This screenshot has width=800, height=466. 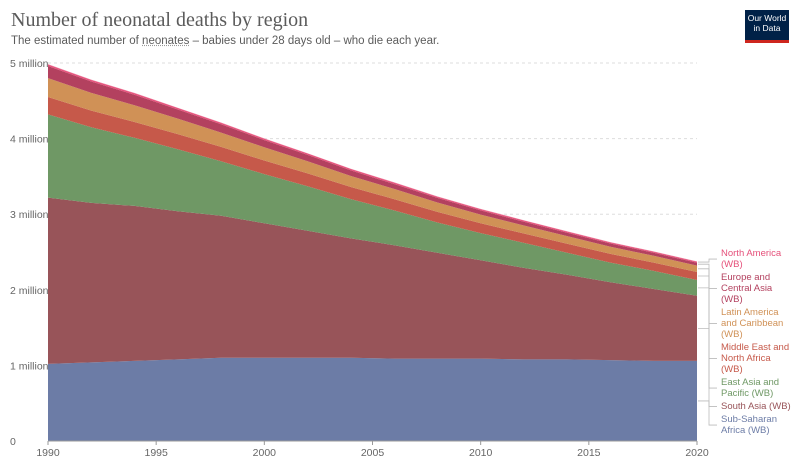 I want to click on y-tick-label: 1 million, so click(x=29, y=366).